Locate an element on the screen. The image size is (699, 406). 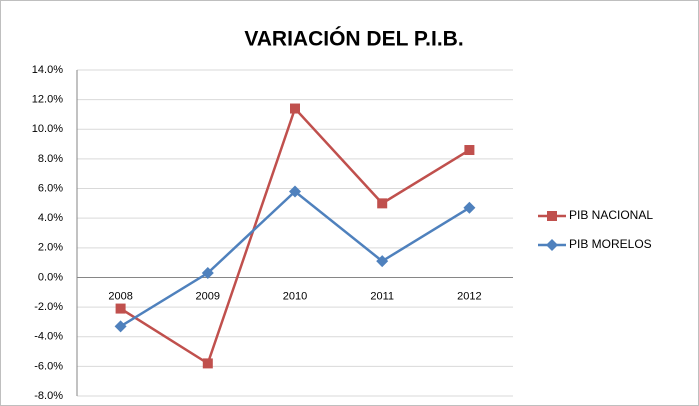
x-tick-label: 2010 is located at coordinates (295, 296).